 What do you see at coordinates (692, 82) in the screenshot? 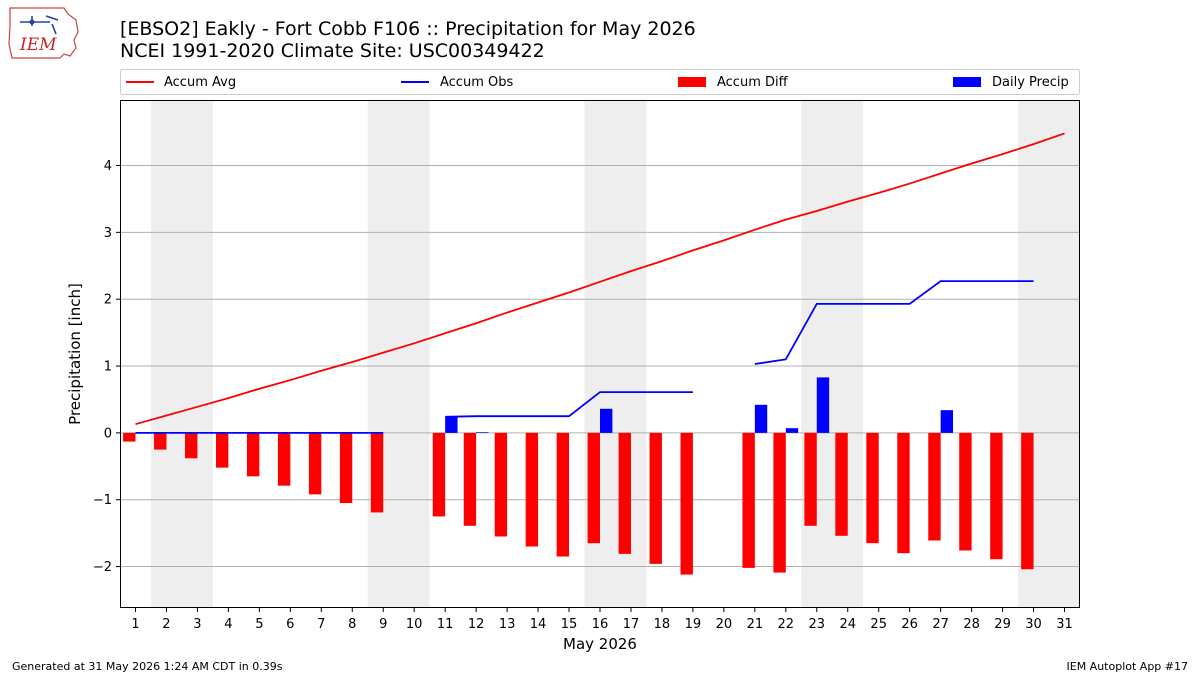
I see `legend-swatch-accum-diff` at bounding box center [692, 82].